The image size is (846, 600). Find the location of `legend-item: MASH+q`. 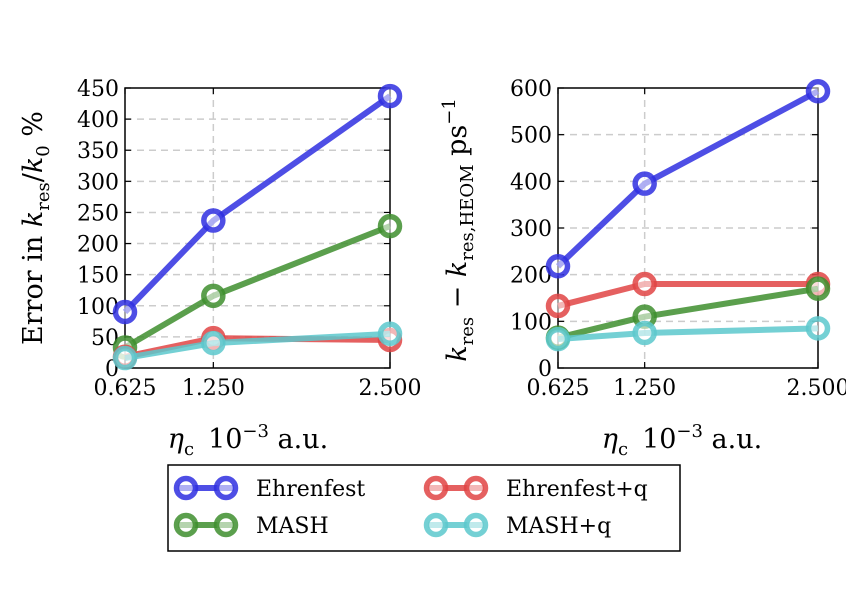

legend-item: MASH+q is located at coordinates (517, 525).